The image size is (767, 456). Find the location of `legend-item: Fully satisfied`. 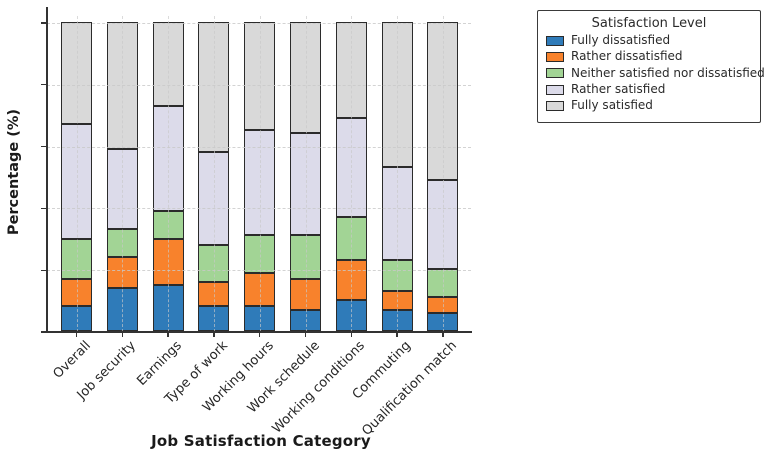

legend-item: Fully satisfied is located at coordinates (649, 105).